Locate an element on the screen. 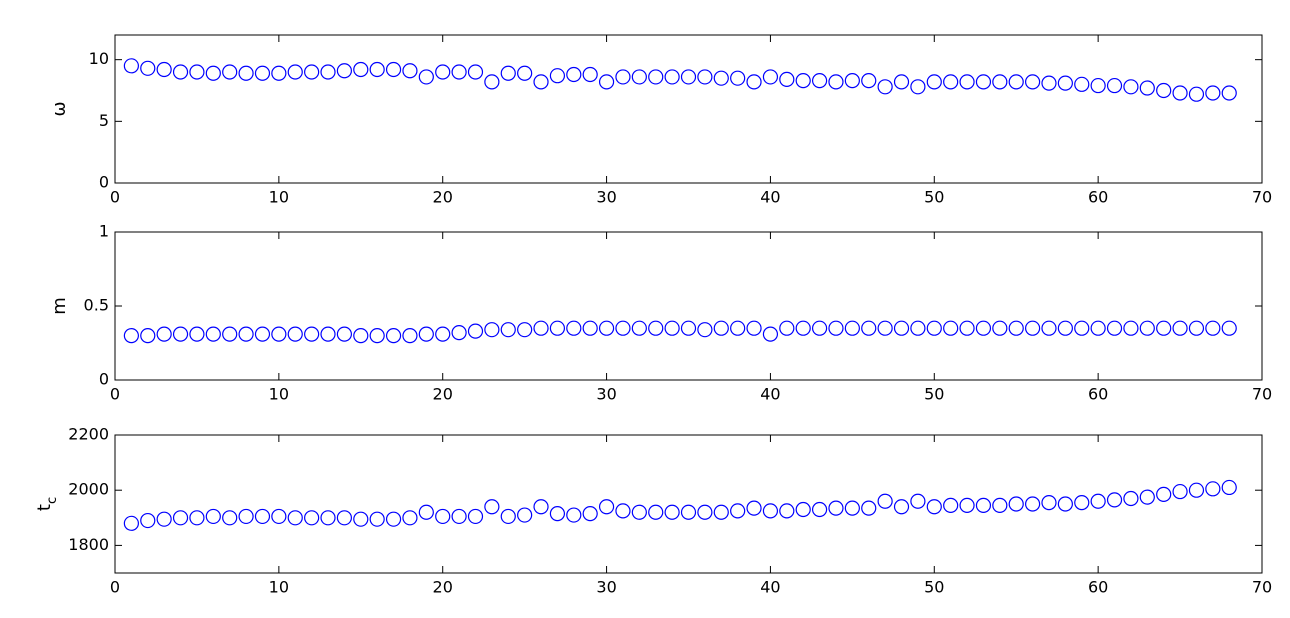 The image size is (1290, 618). y-tick-label: 10 is located at coordinates (99, 58).